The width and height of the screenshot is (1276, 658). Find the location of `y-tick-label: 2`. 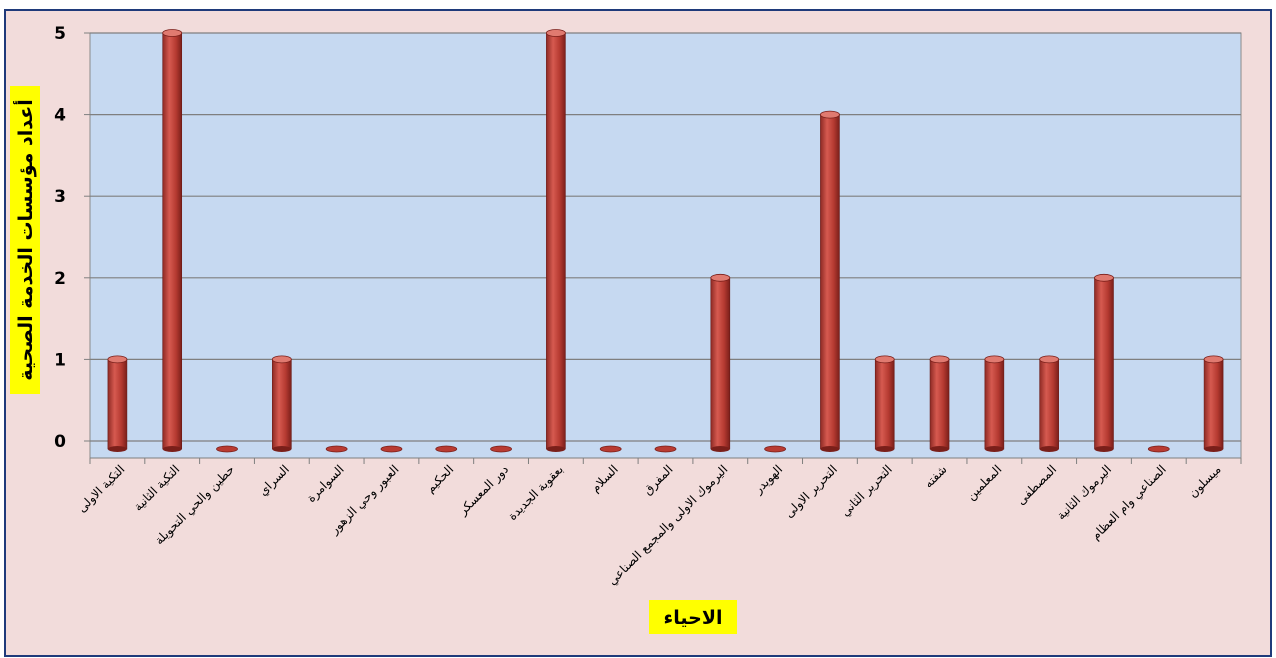

y-tick-label: 2 is located at coordinates (60, 279).